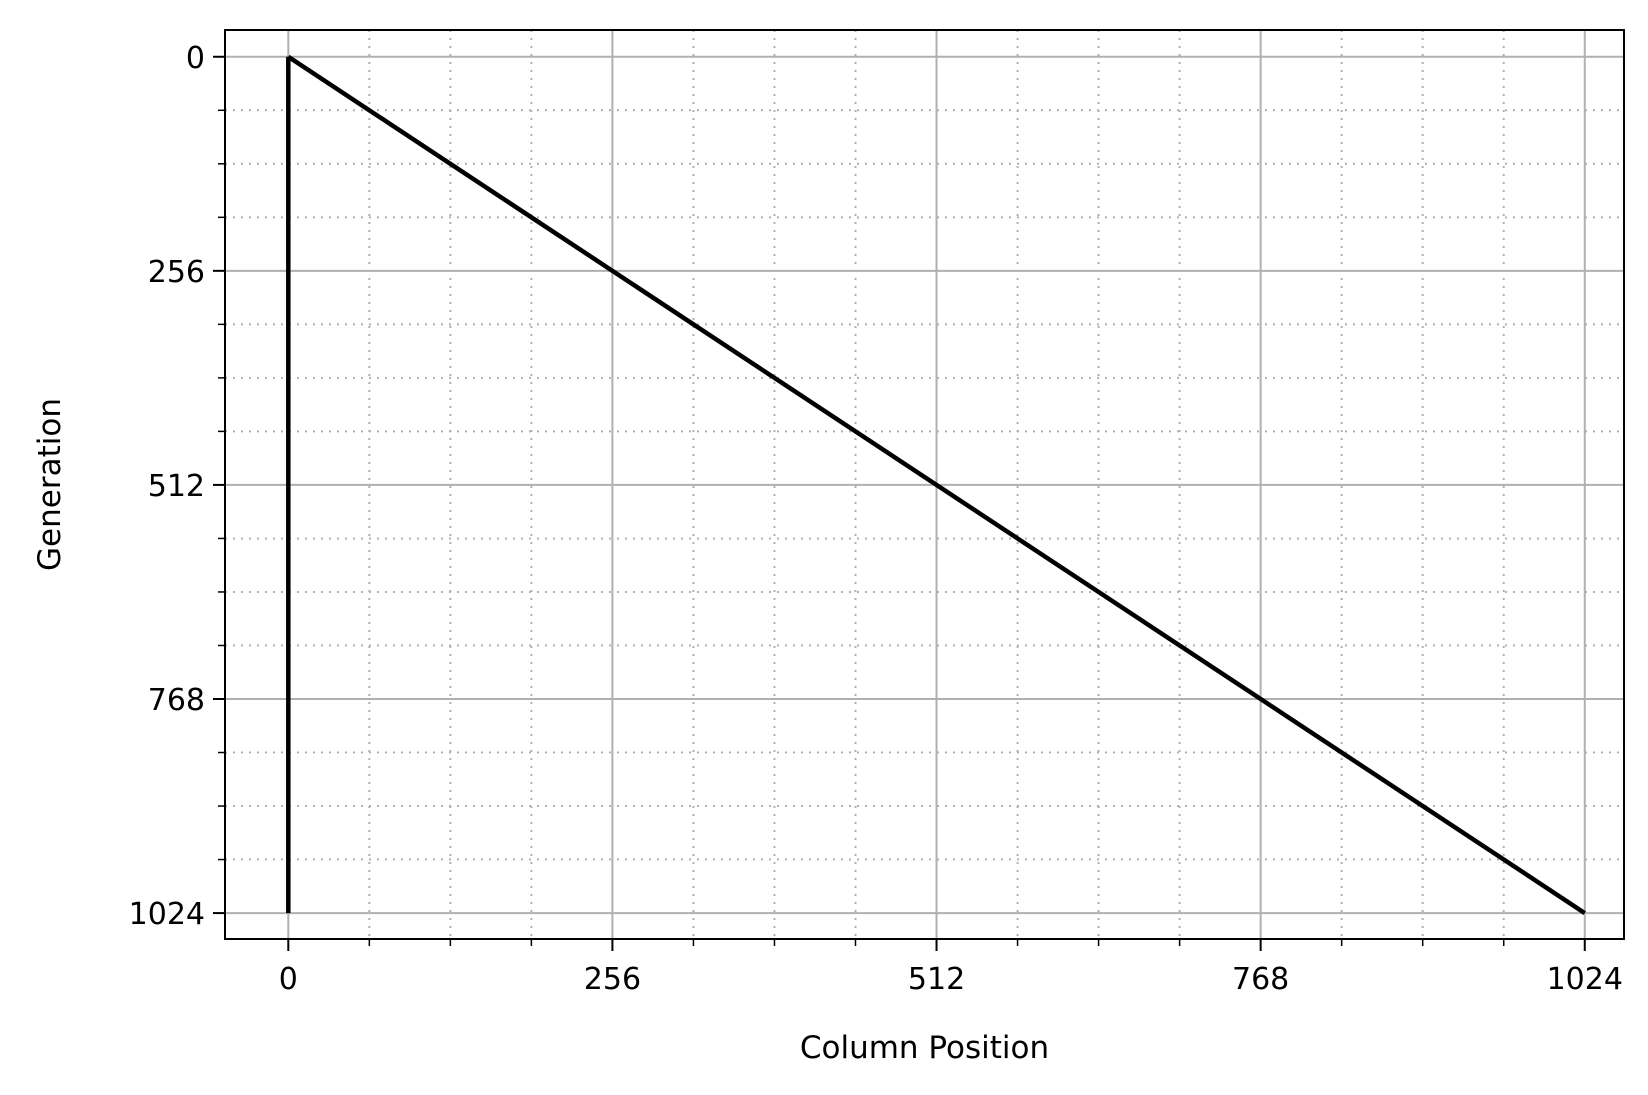 The height and width of the screenshot is (1095, 1648). Describe the element at coordinates (924, 1048) in the screenshot. I see `x-axis-label: Column Position` at that location.